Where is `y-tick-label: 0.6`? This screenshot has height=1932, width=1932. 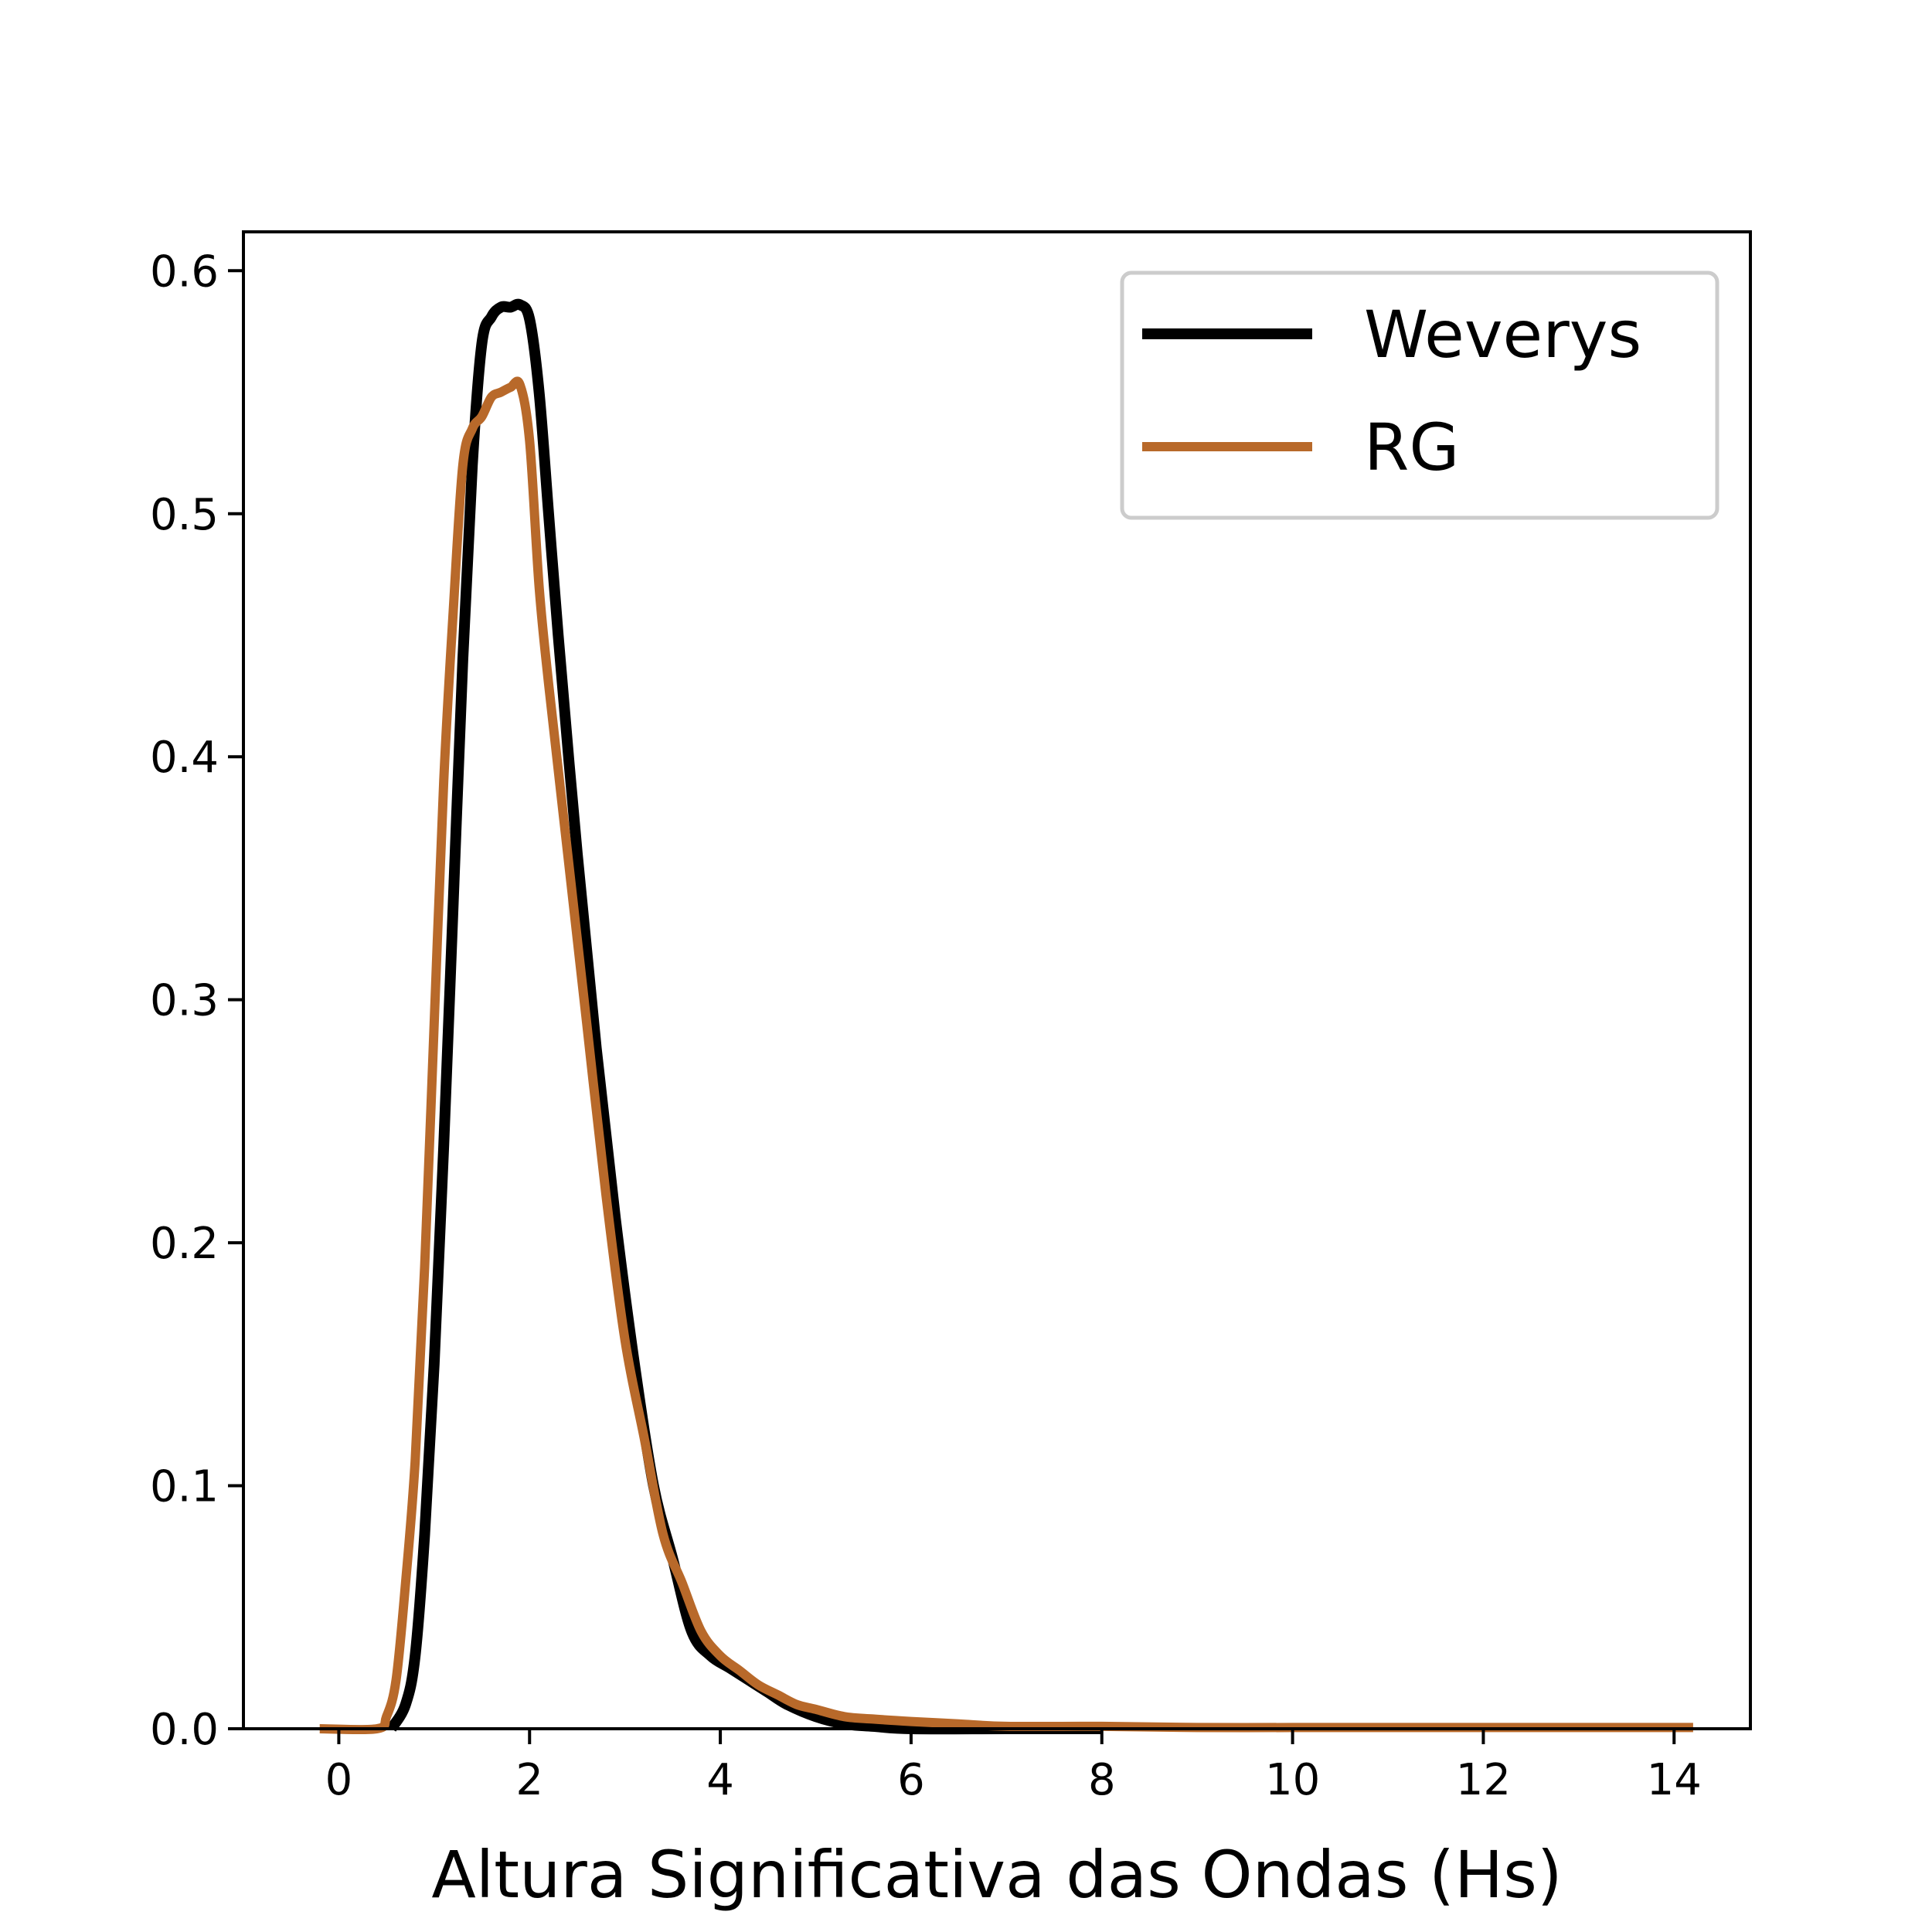 y-tick-label: 0.6 is located at coordinates (184, 272).